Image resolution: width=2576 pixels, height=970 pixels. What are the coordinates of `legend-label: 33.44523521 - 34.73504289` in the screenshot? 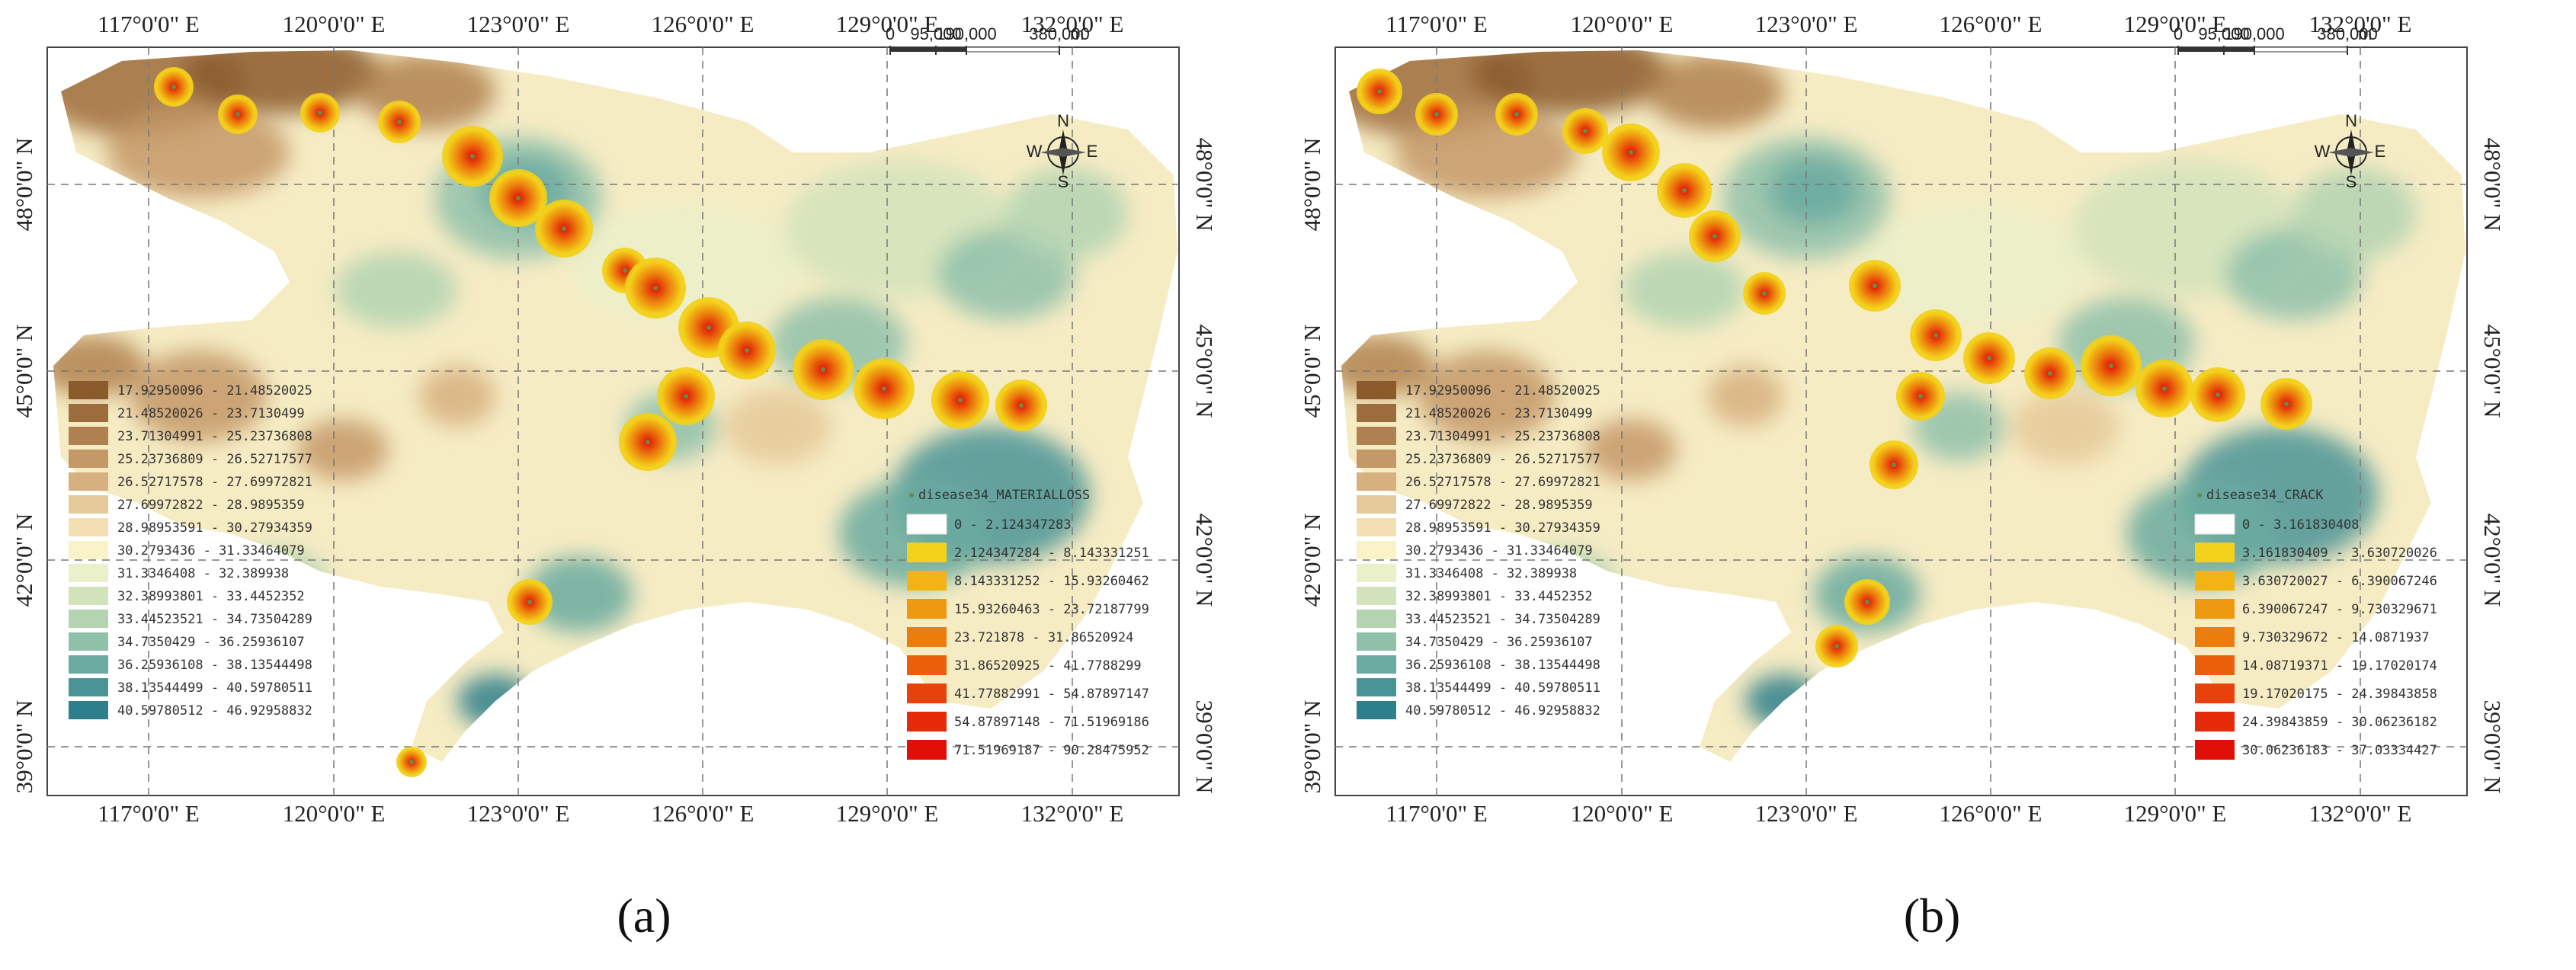 It's located at (214, 619).